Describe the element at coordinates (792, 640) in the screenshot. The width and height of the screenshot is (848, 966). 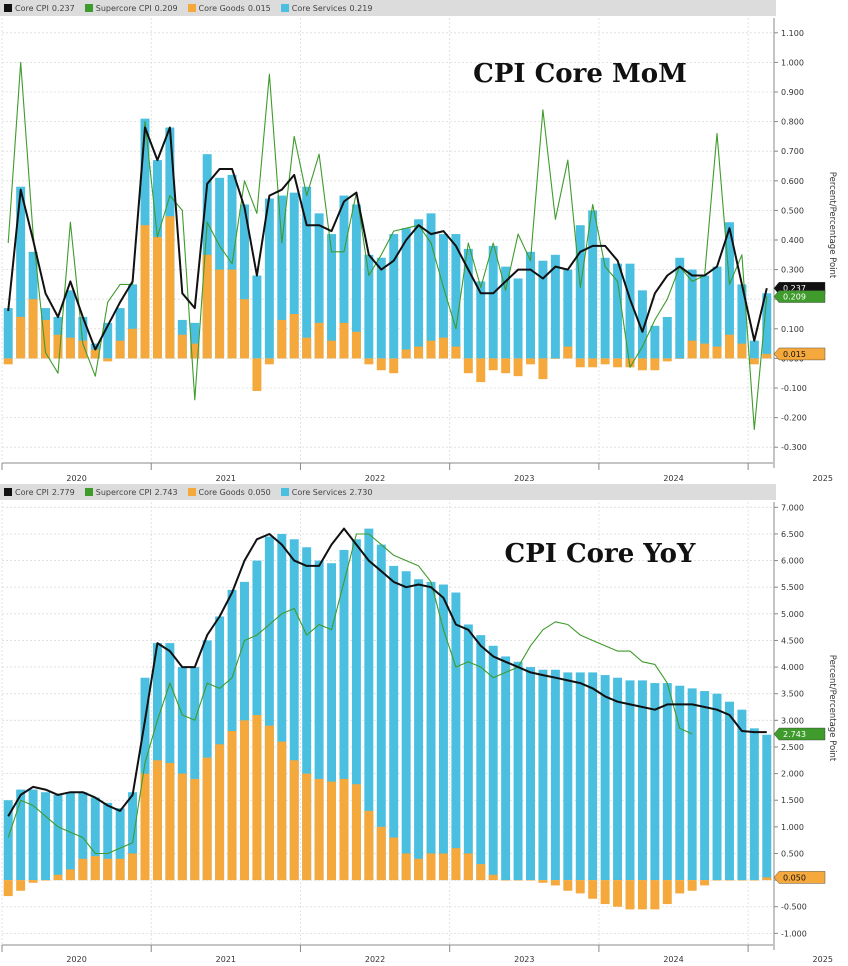
I see `yoy-y-tick-label: 4.500` at that location.